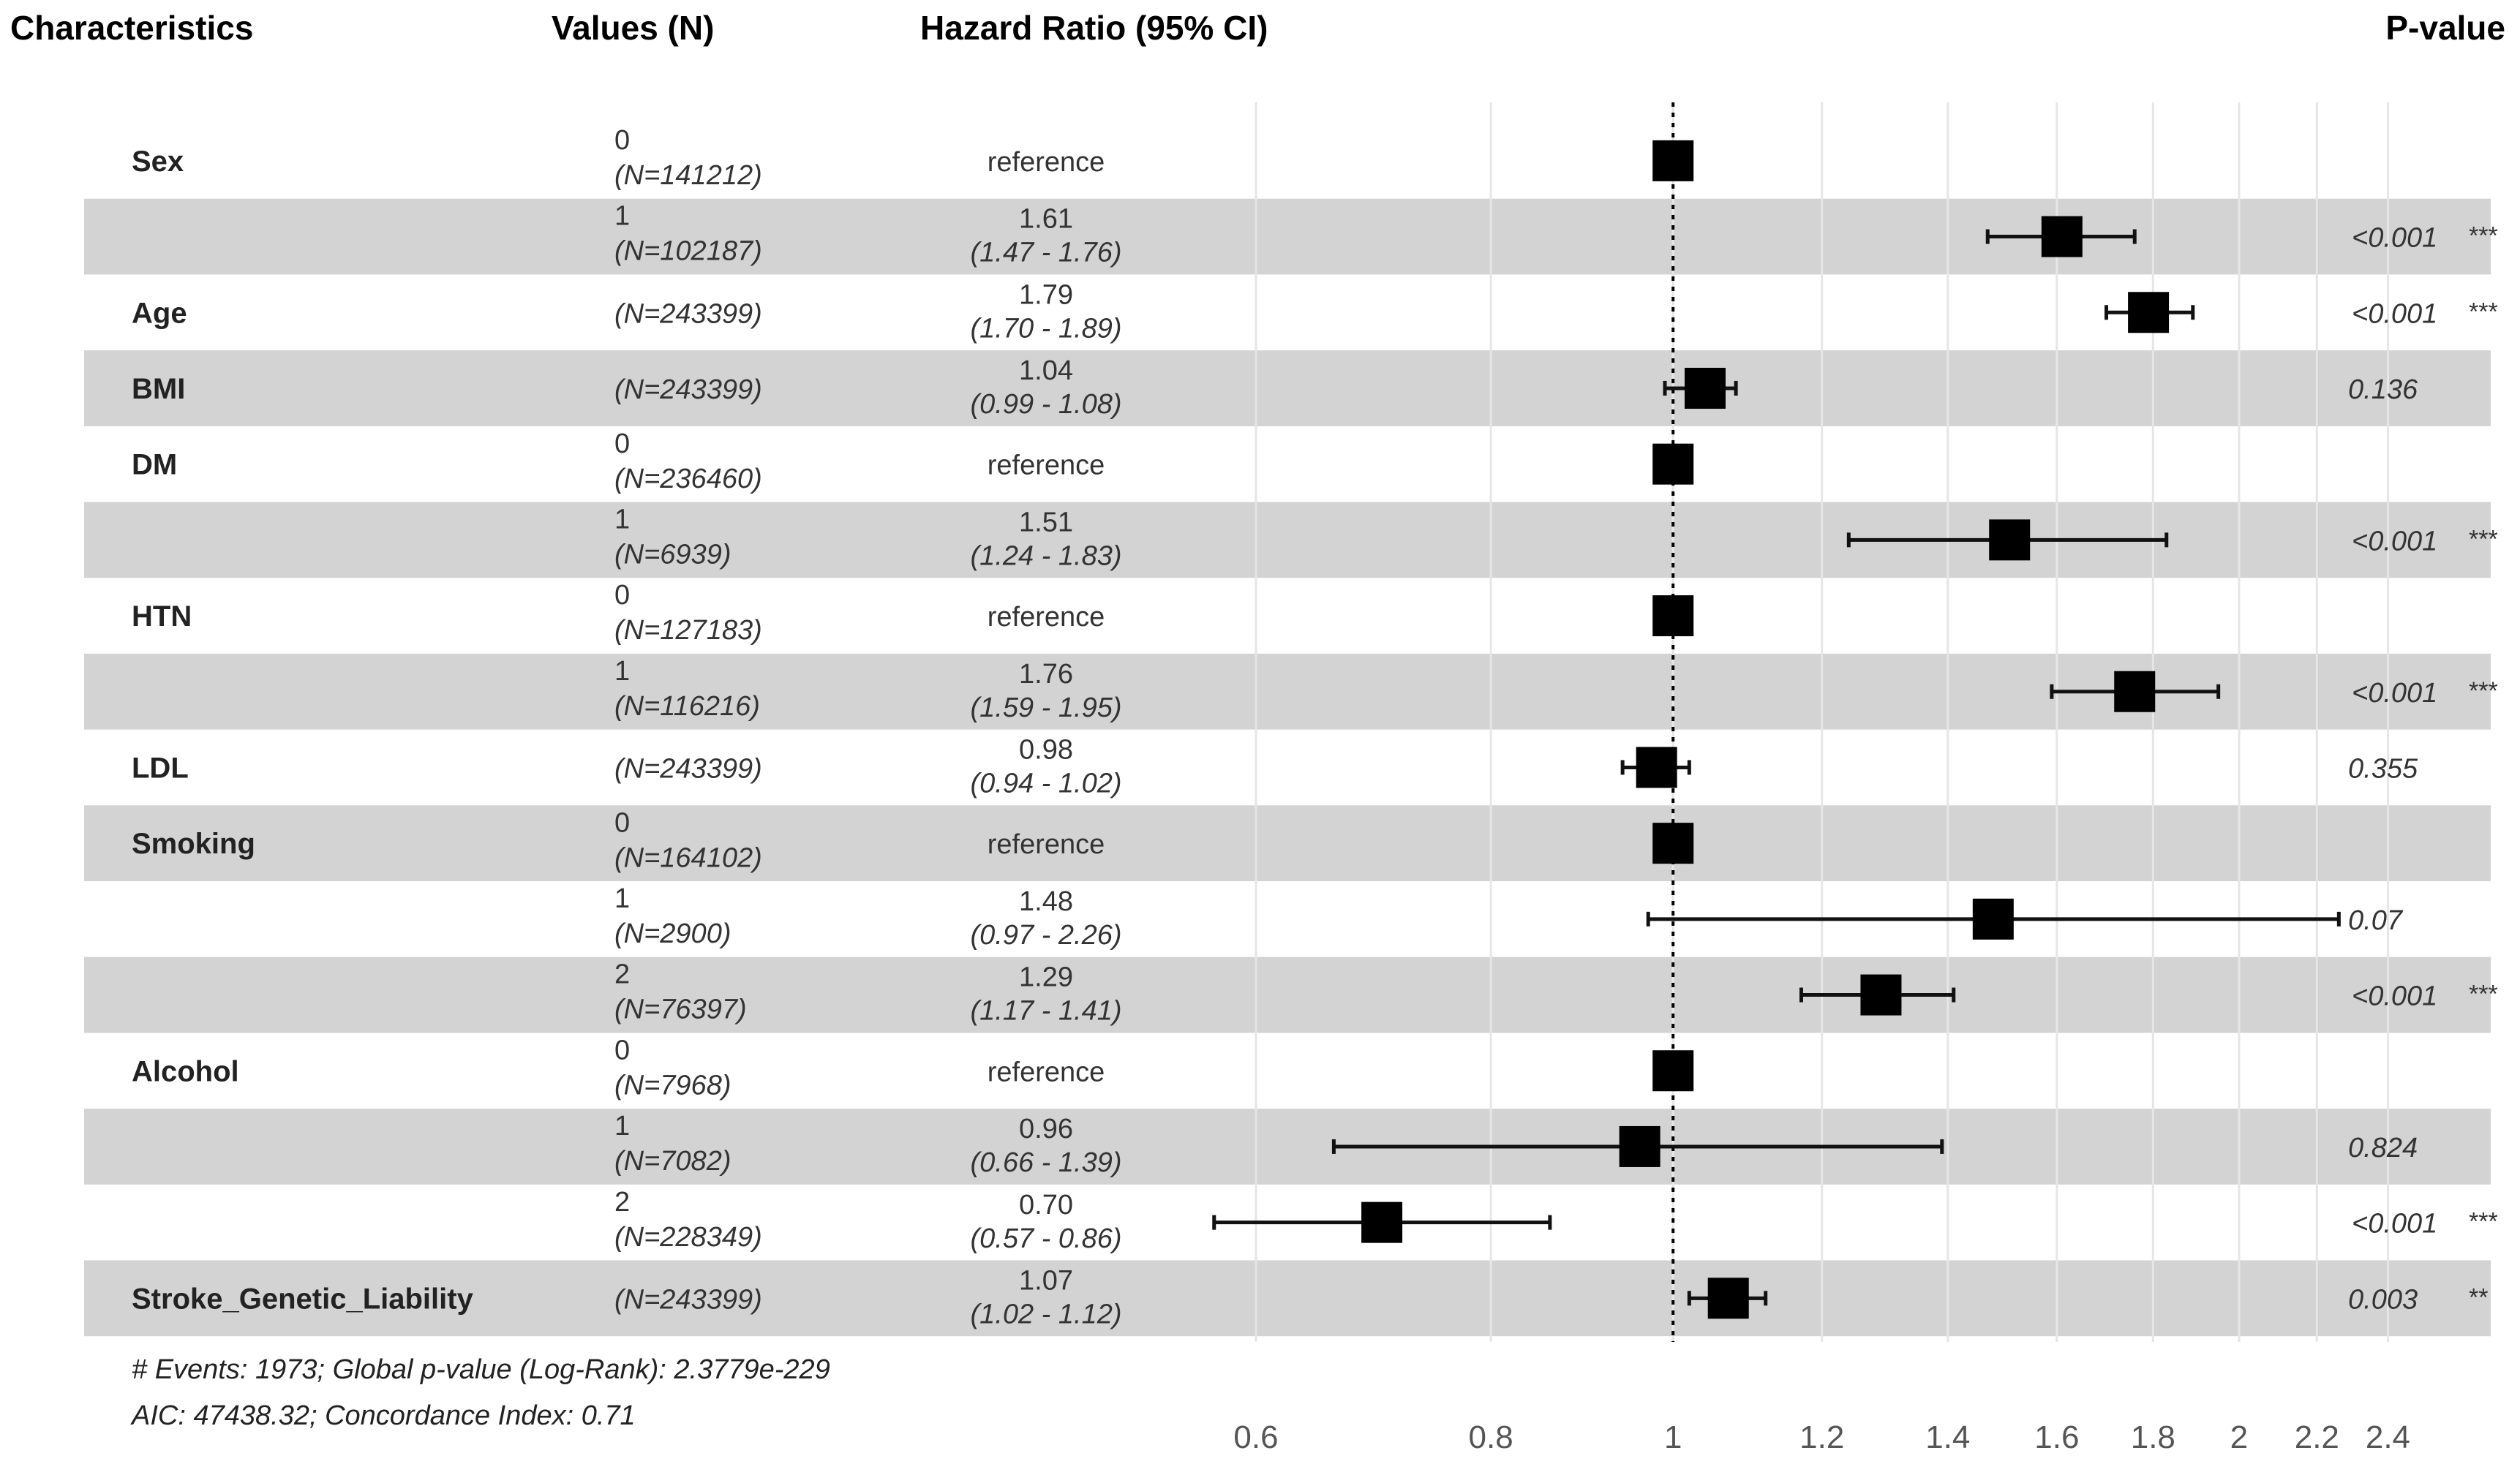 This screenshot has width=2520, height=1464. What do you see at coordinates (2239, 1437) in the screenshot?
I see `x-tick-label: 2` at bounding box center [2239, 1437].